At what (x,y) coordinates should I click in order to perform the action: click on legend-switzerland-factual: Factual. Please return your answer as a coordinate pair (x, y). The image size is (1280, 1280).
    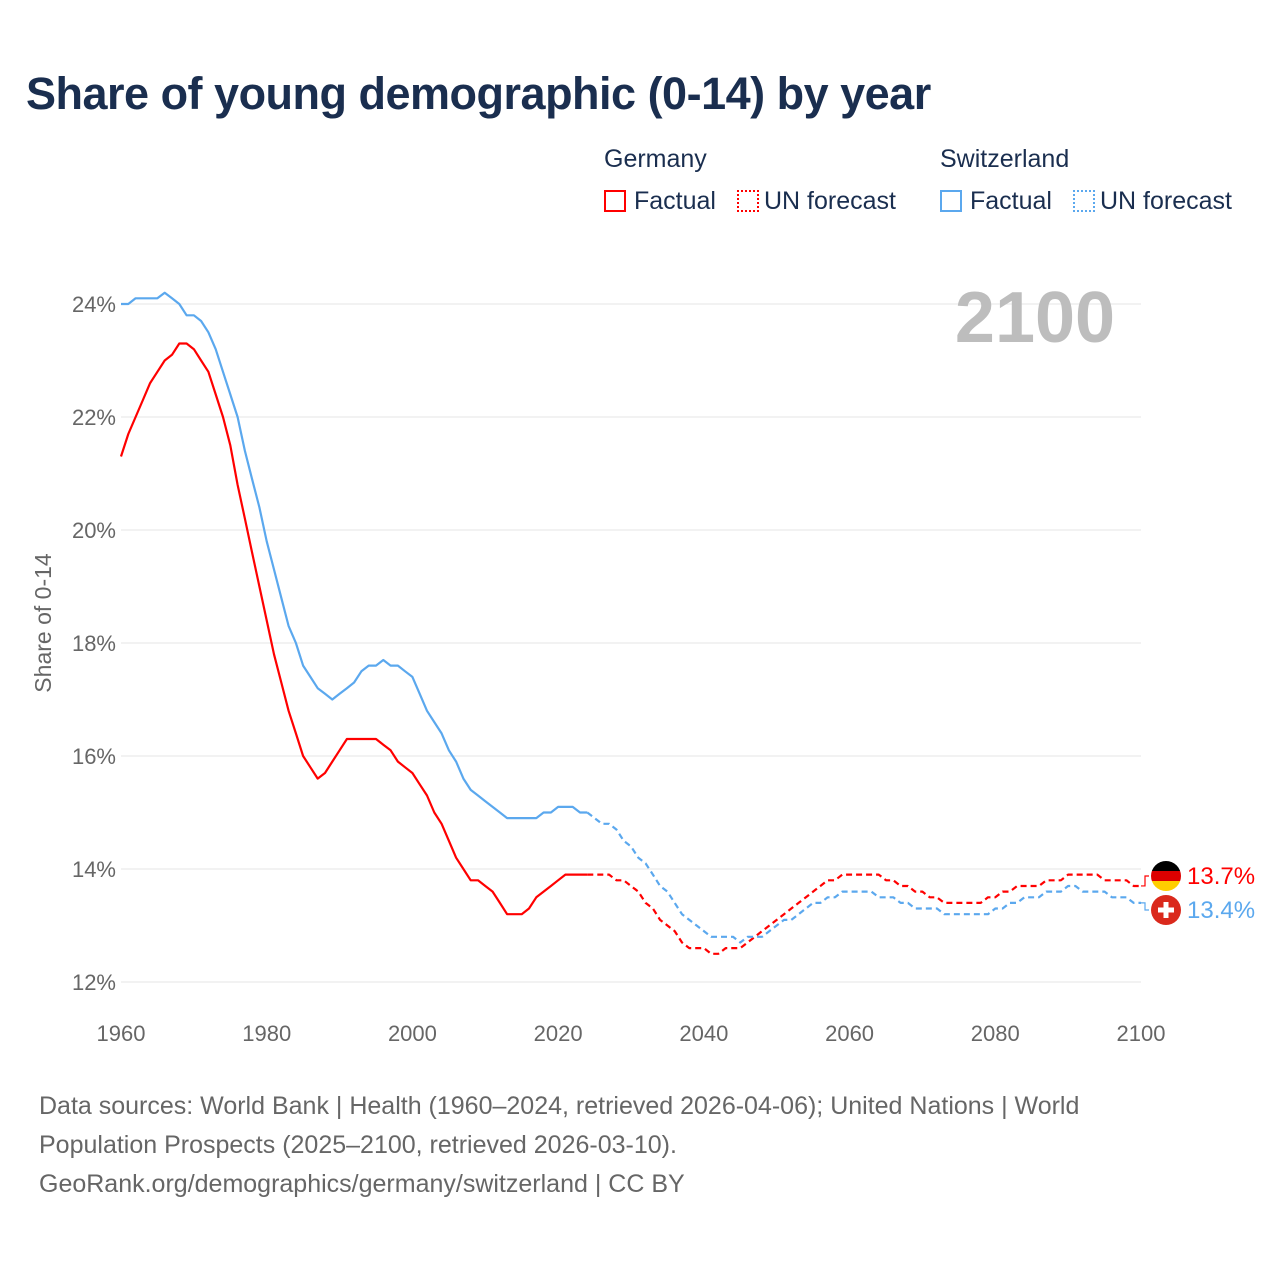
    Looking at the image, I should click on (996, 201).